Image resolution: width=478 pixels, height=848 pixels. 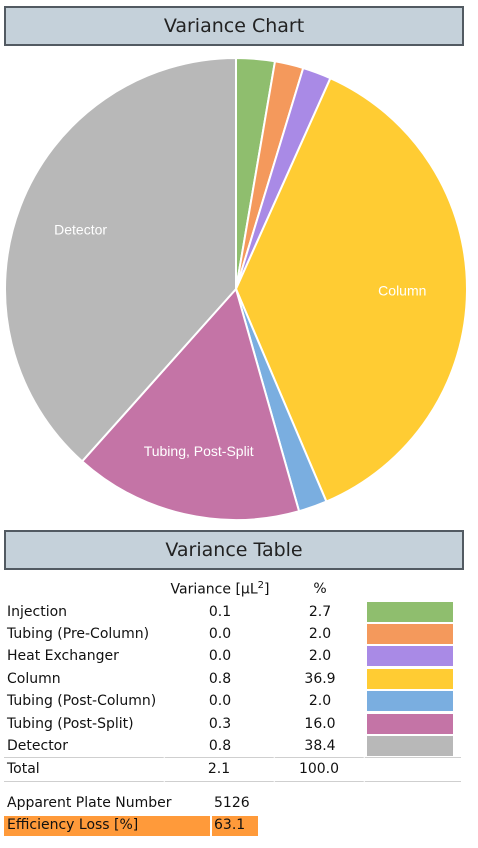 I want to click on total-label: Total, so click(x=84, y=769).